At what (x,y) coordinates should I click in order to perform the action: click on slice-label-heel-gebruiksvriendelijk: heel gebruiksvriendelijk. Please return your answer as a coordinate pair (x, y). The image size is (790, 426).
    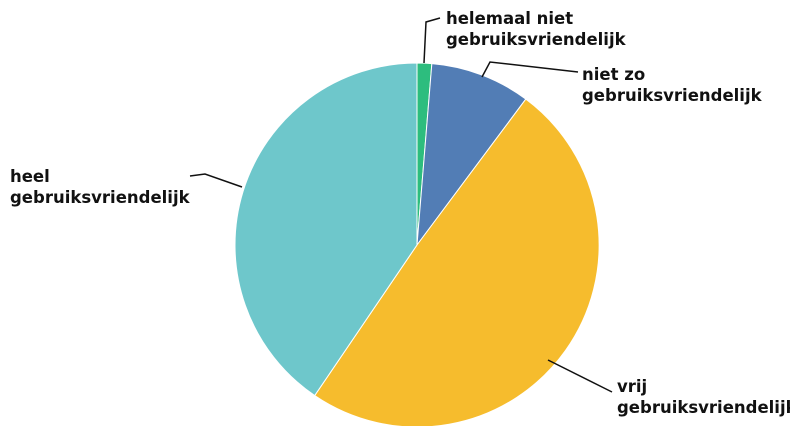
    Looking at the image, I should click on (100, 187).